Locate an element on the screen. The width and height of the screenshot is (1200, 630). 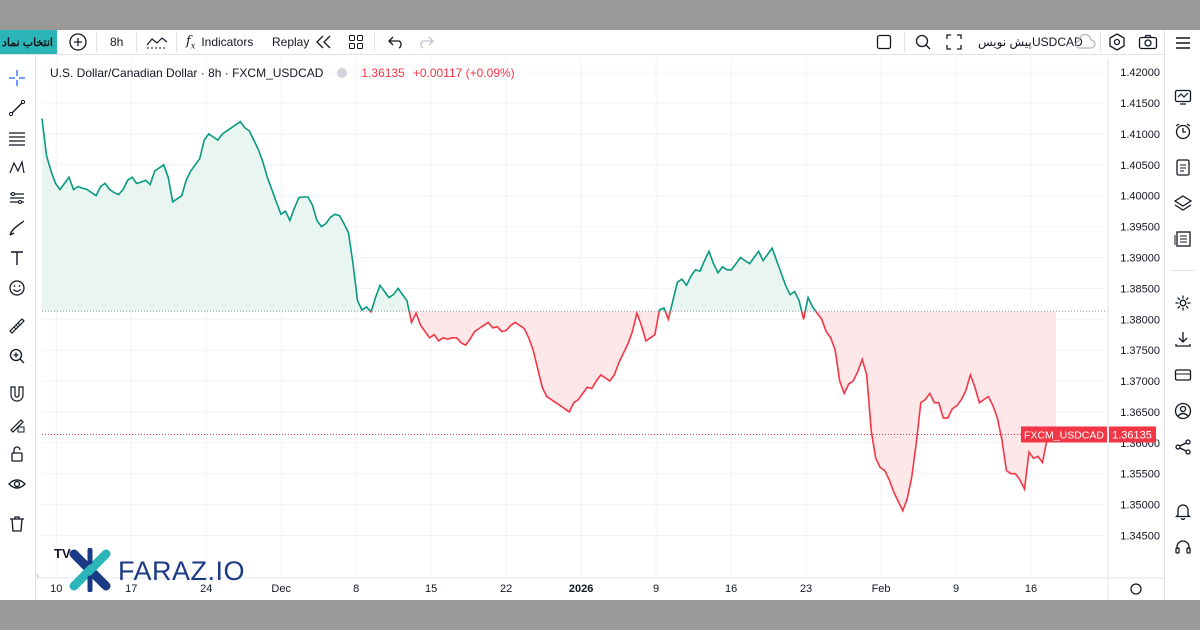
redo-icon is located at coordinates (427, 42).